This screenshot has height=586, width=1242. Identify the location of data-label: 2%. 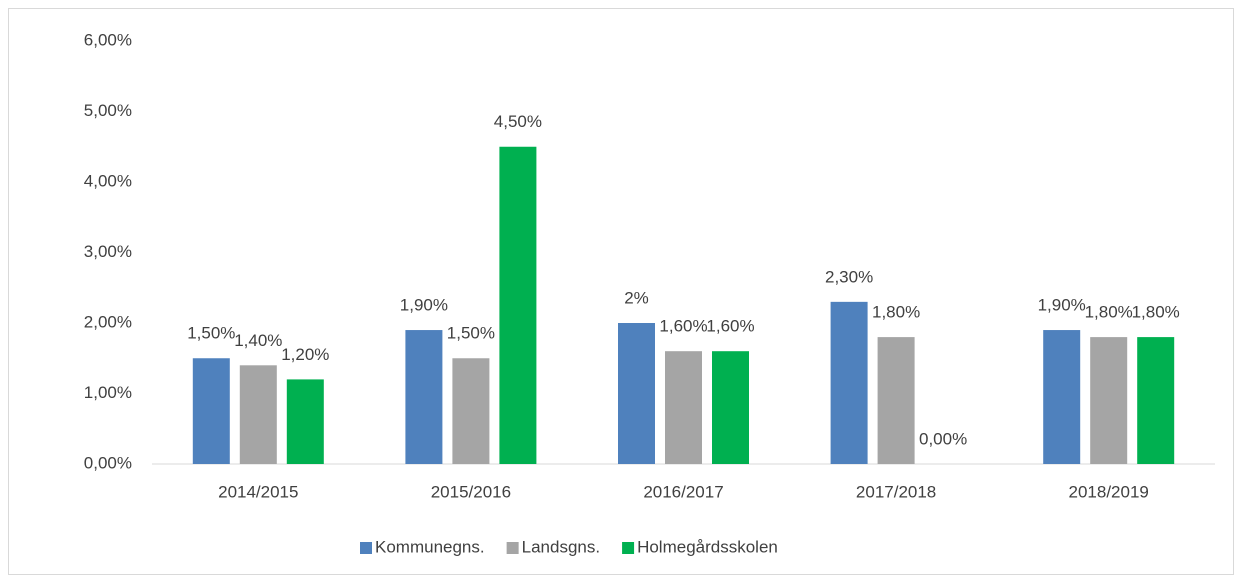
(636, 297).